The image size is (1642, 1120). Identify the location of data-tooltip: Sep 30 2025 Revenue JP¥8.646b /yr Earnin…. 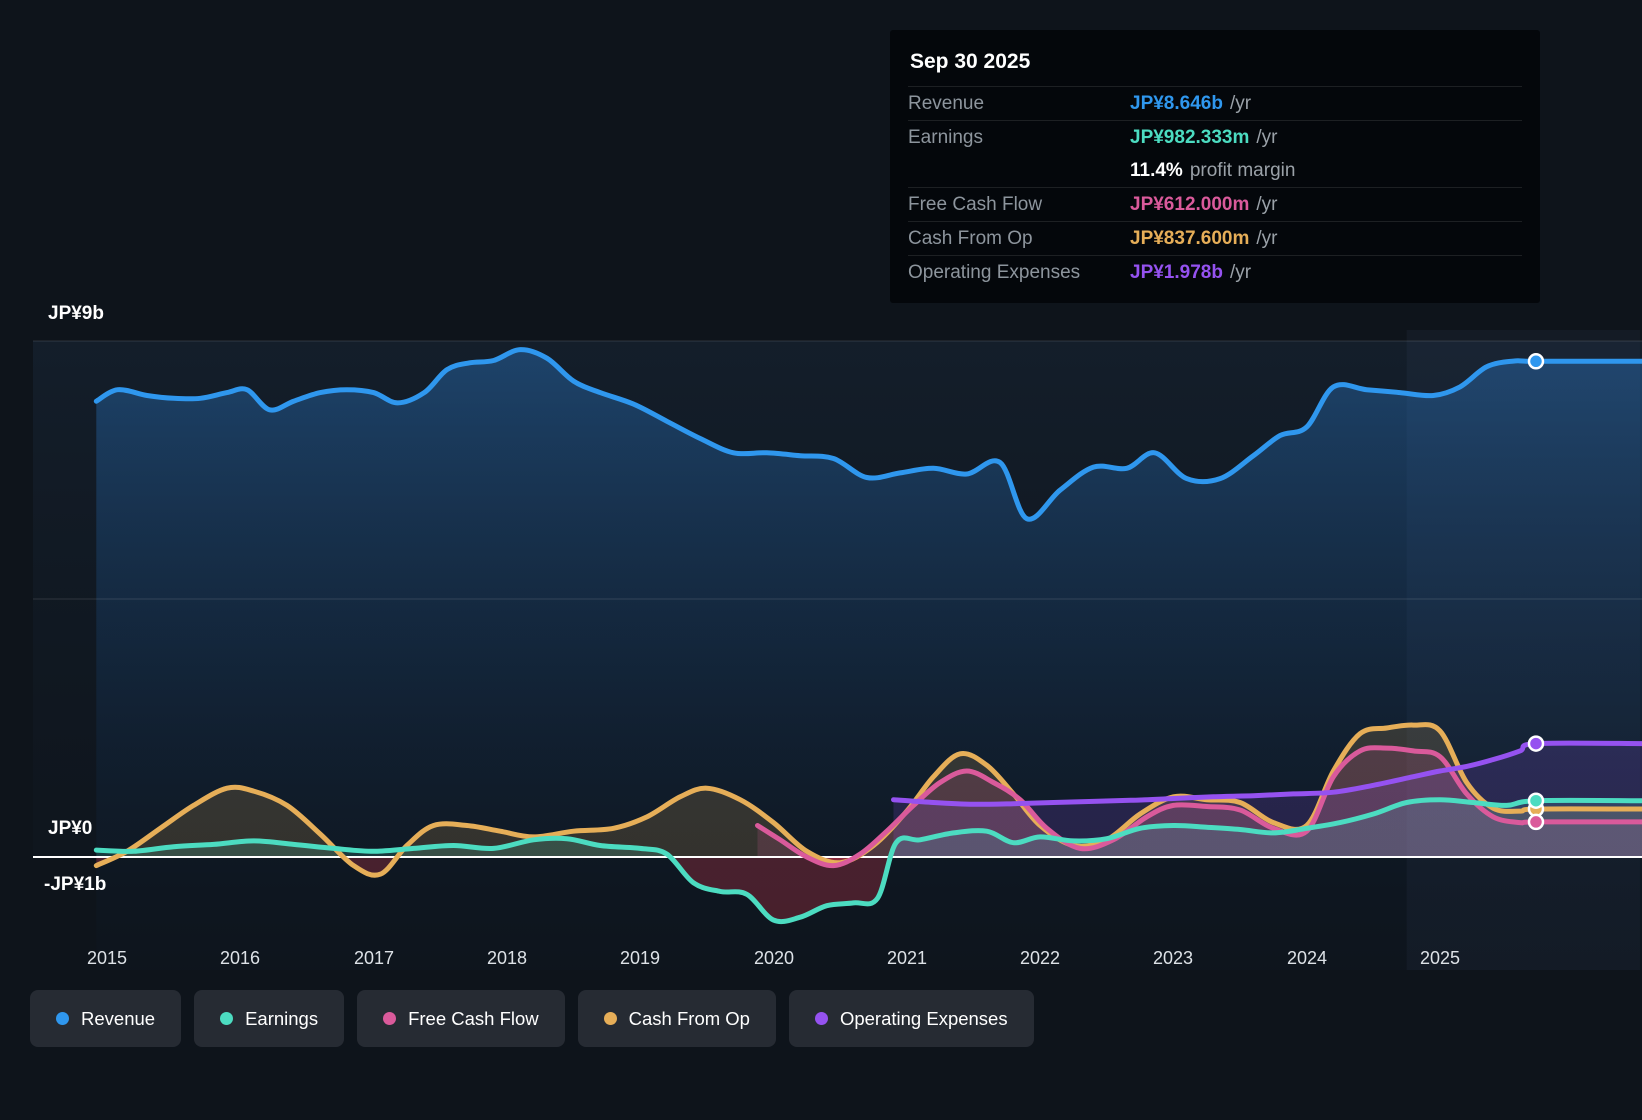
(1215, 166).